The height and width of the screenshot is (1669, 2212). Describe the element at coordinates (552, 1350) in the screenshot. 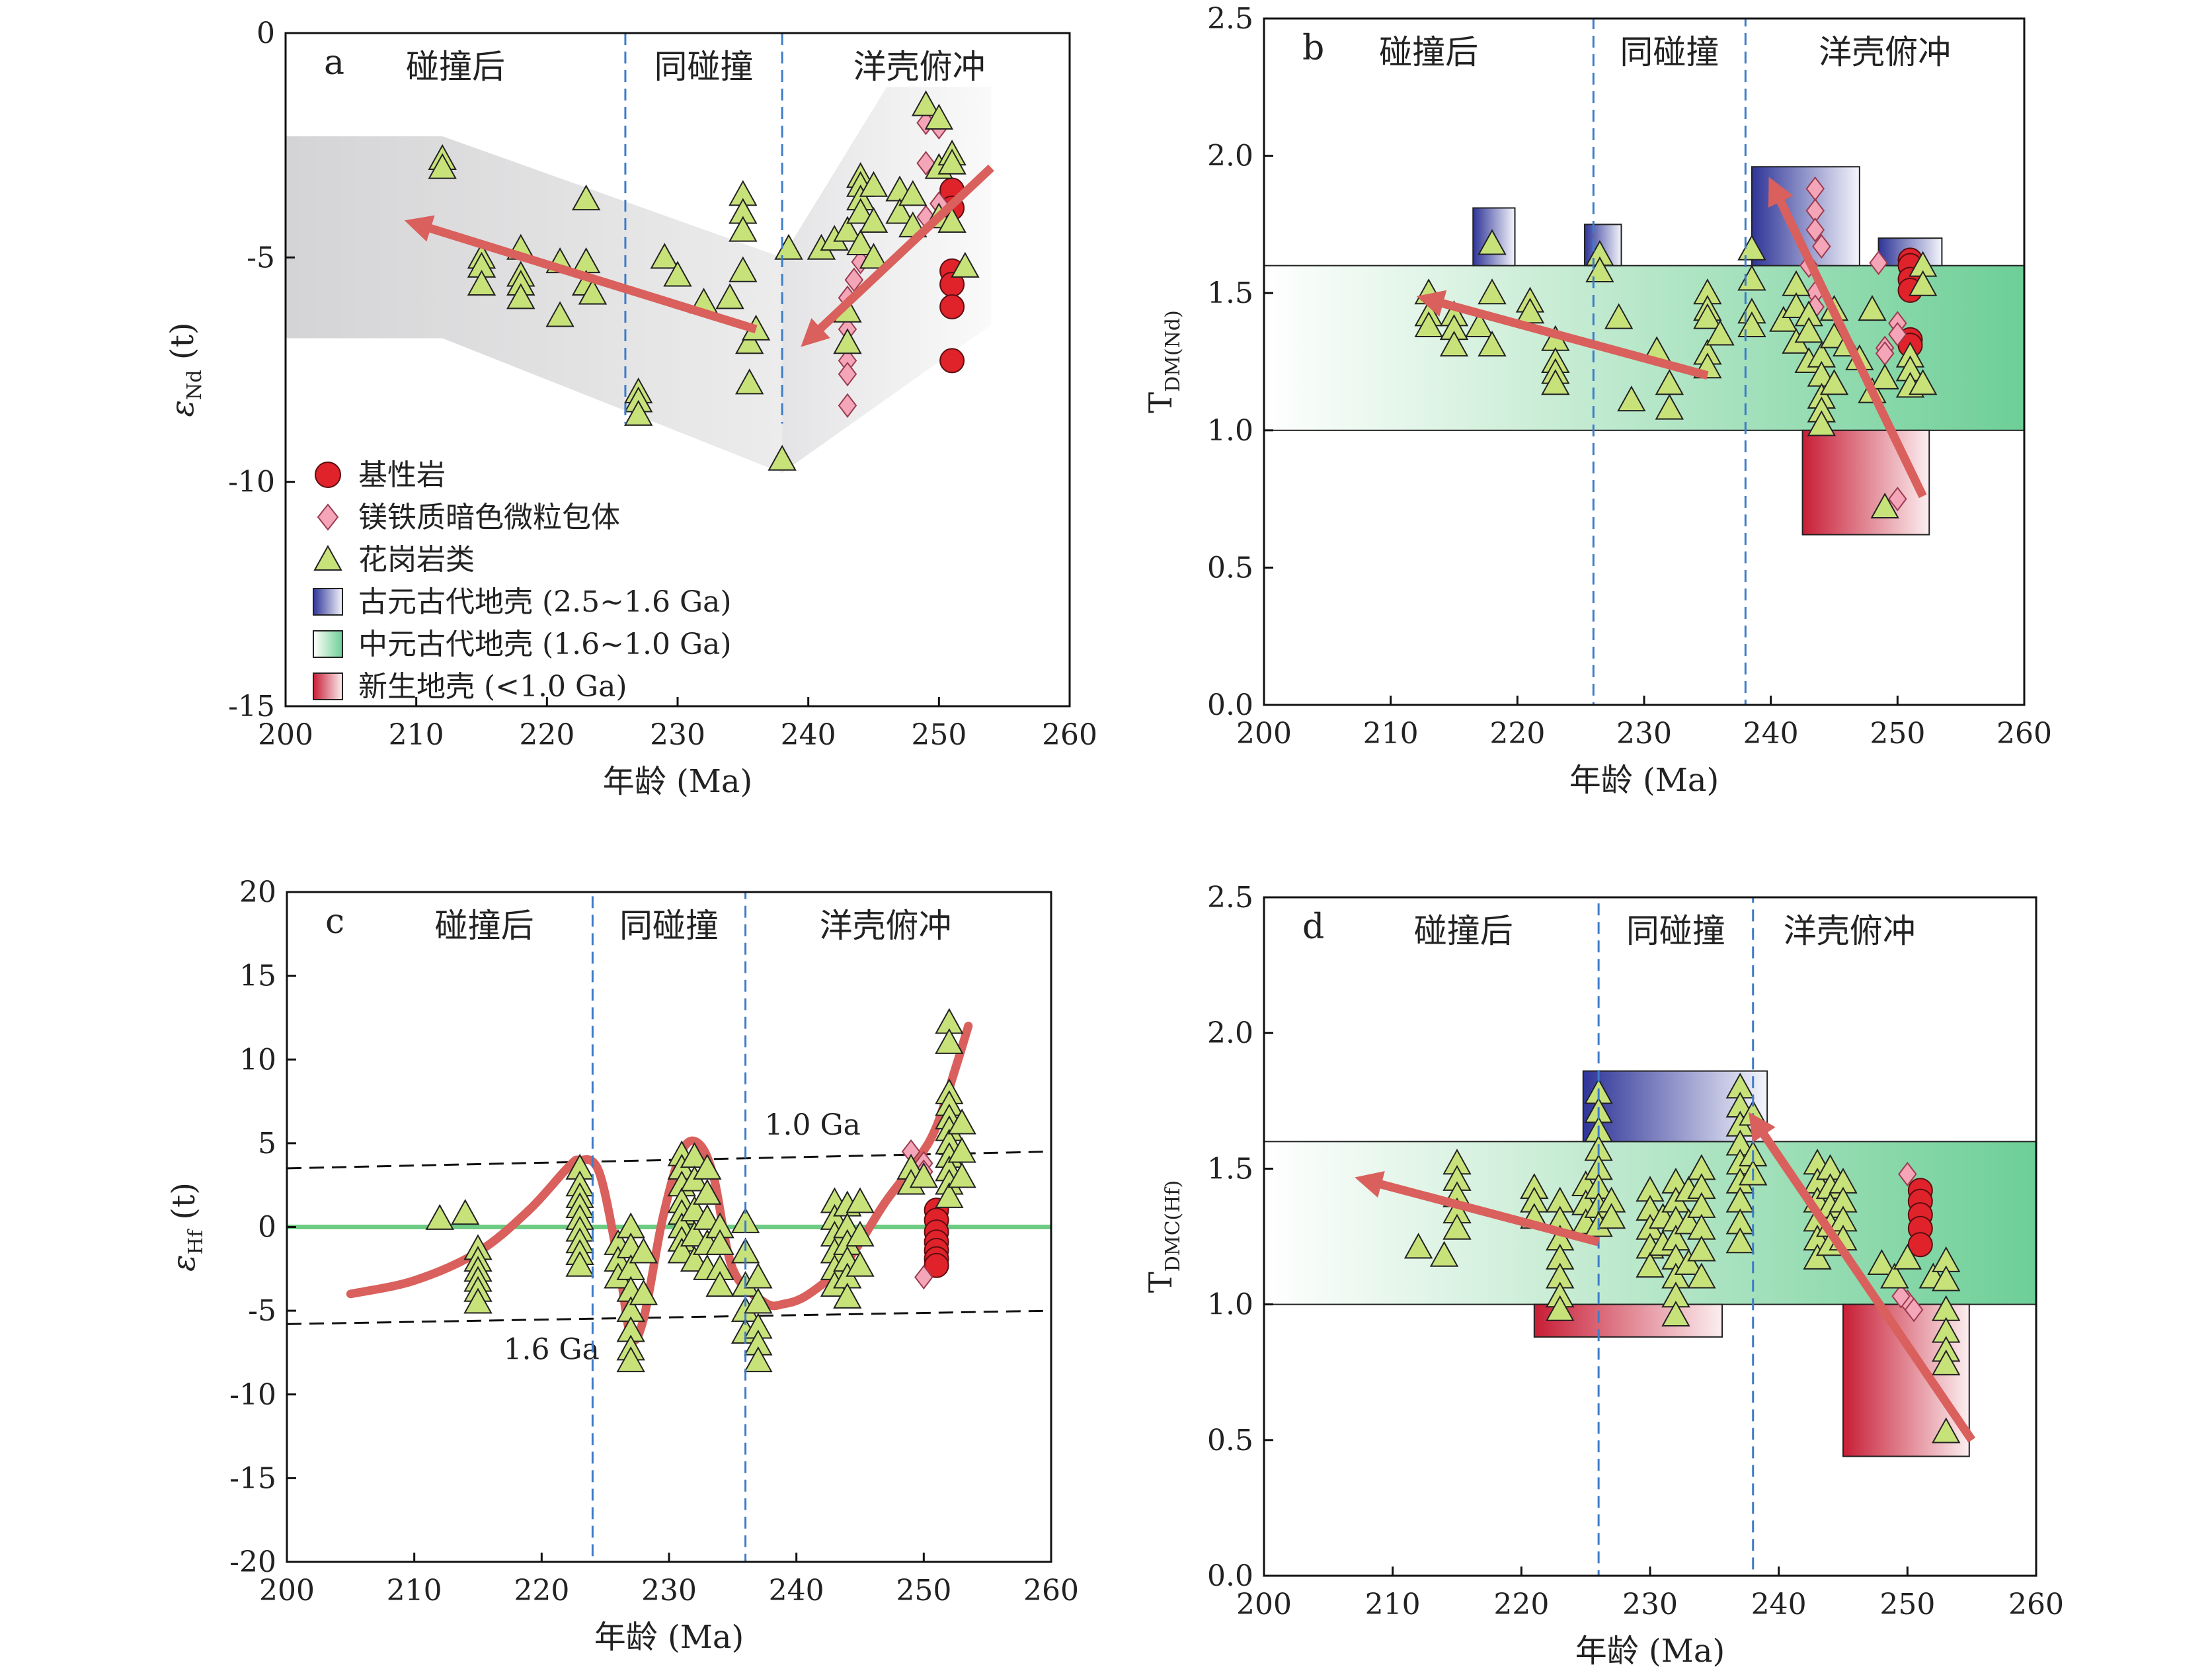

I see `reference-line-label: 1.6 Ga` at that location.